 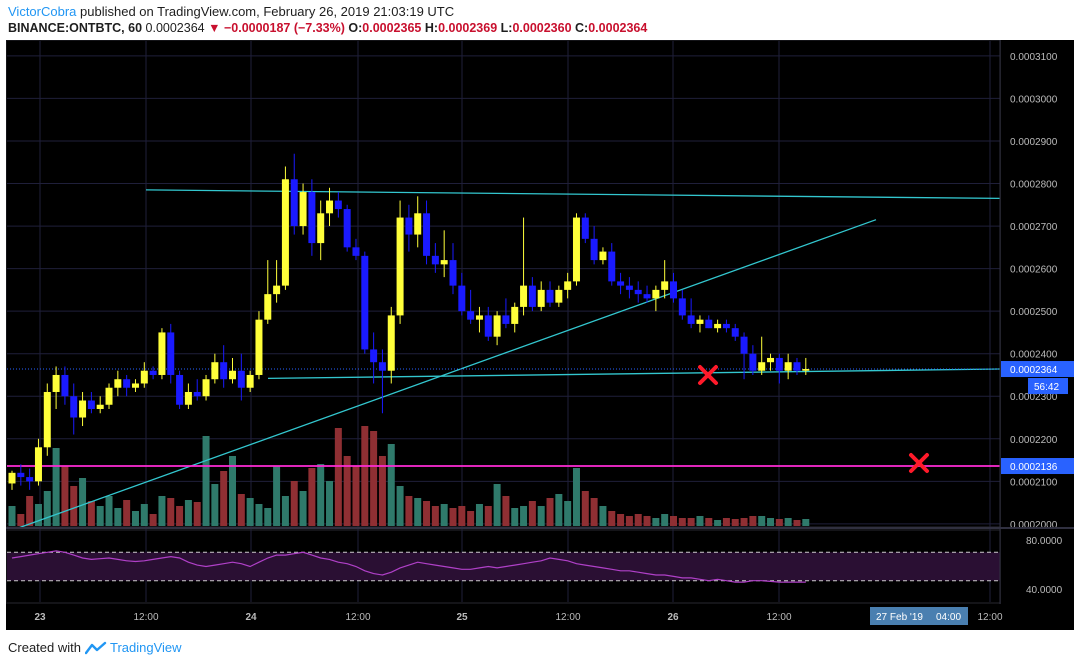 What do you see at coordinates (919, 463) in the screenshot?
I see `red-x-marker-icon` at bounding box center [919, 463].